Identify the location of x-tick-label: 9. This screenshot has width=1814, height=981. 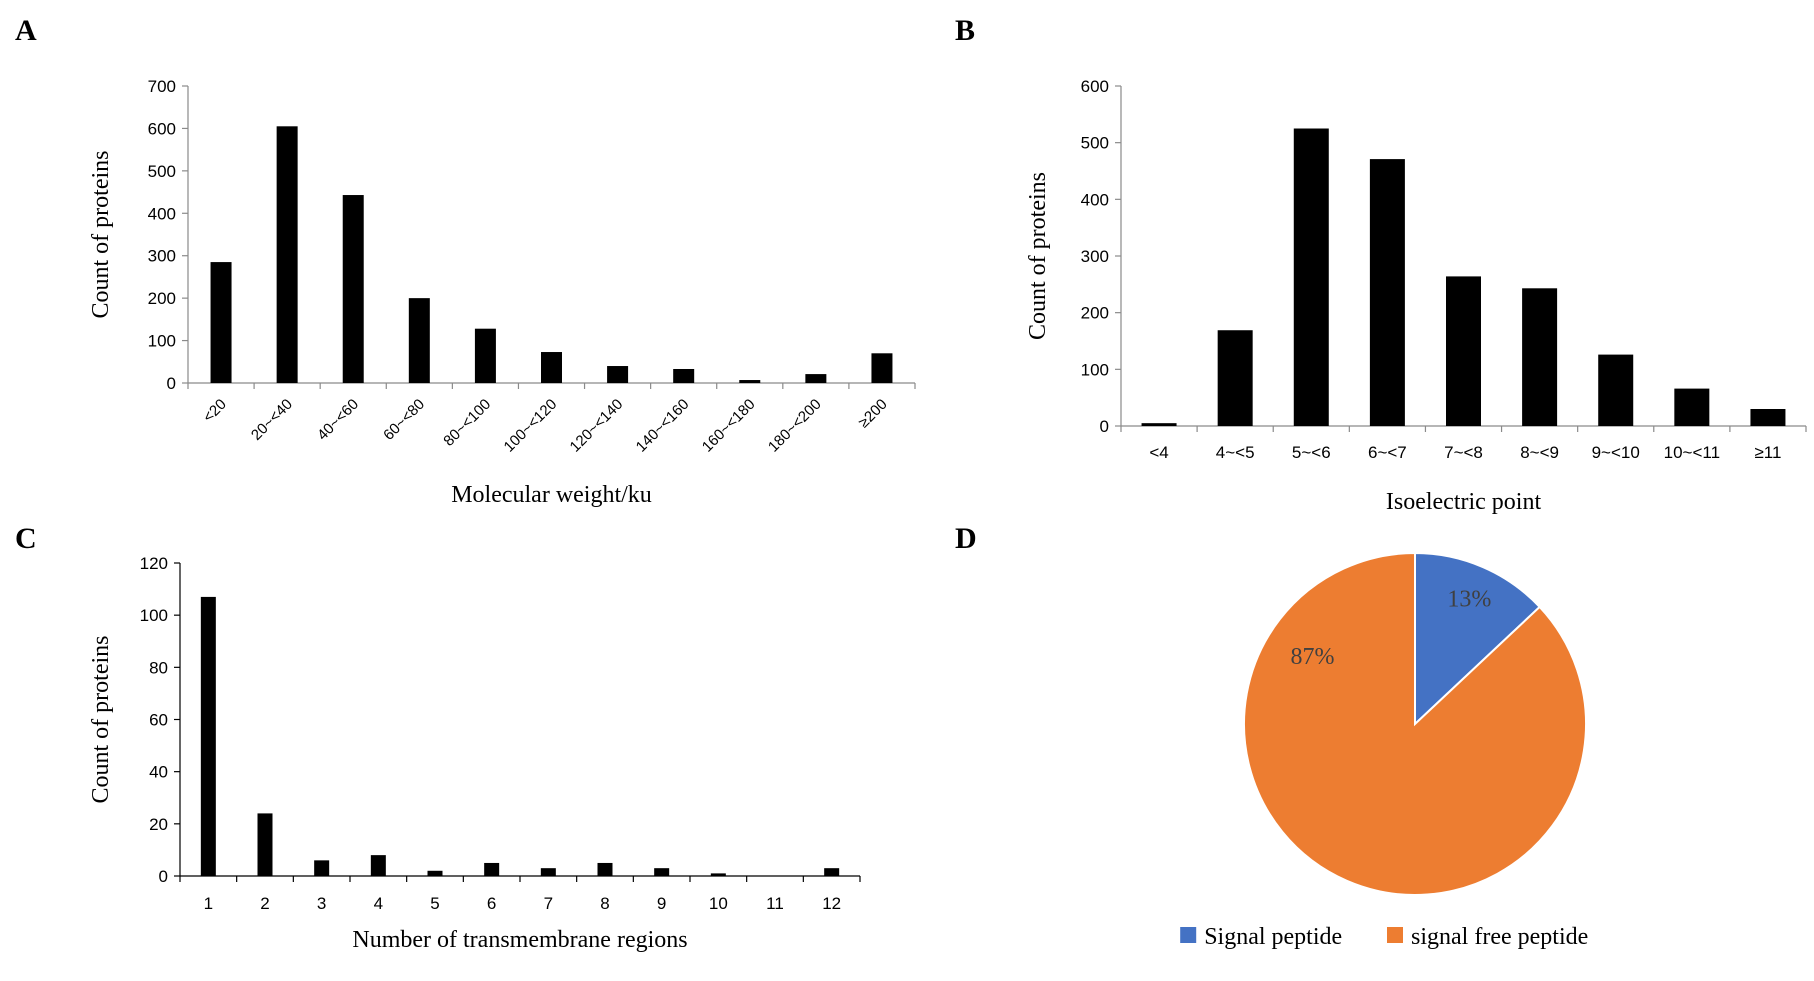
(661, 903).